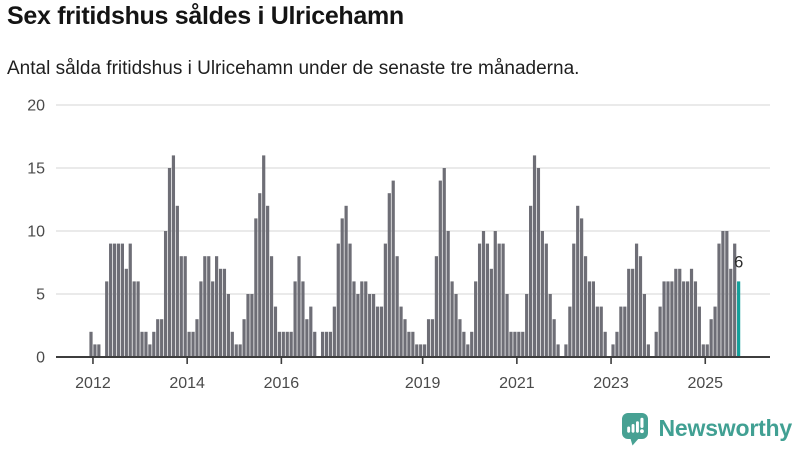  What do you see at coordinates (36, 169) in the screenshot?
I see `svg-text: 15` at bounding box center [36, 169].